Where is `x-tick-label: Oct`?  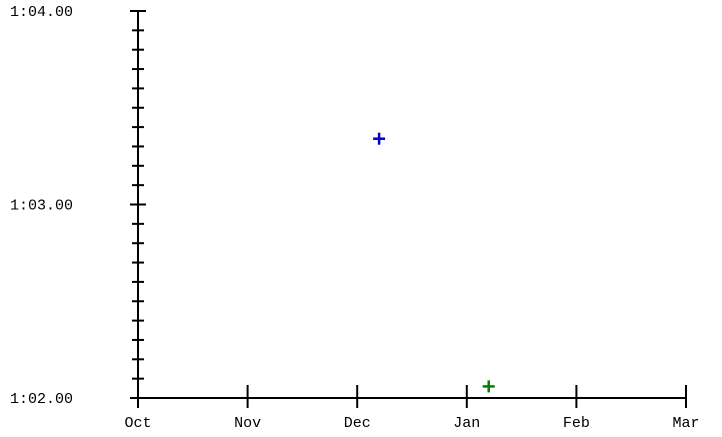
x-tick-label: Oct is located at coordinates (137, 423).